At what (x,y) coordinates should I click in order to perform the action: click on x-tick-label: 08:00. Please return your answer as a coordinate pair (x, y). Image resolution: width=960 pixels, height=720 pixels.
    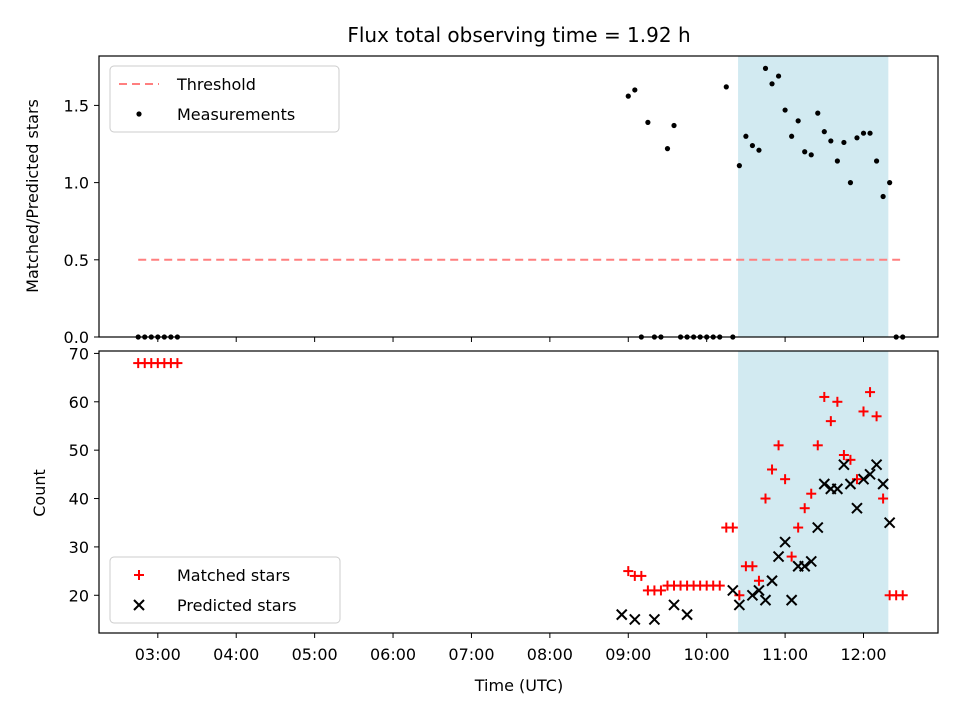
    Looking at the image, I should click on (550, 654).